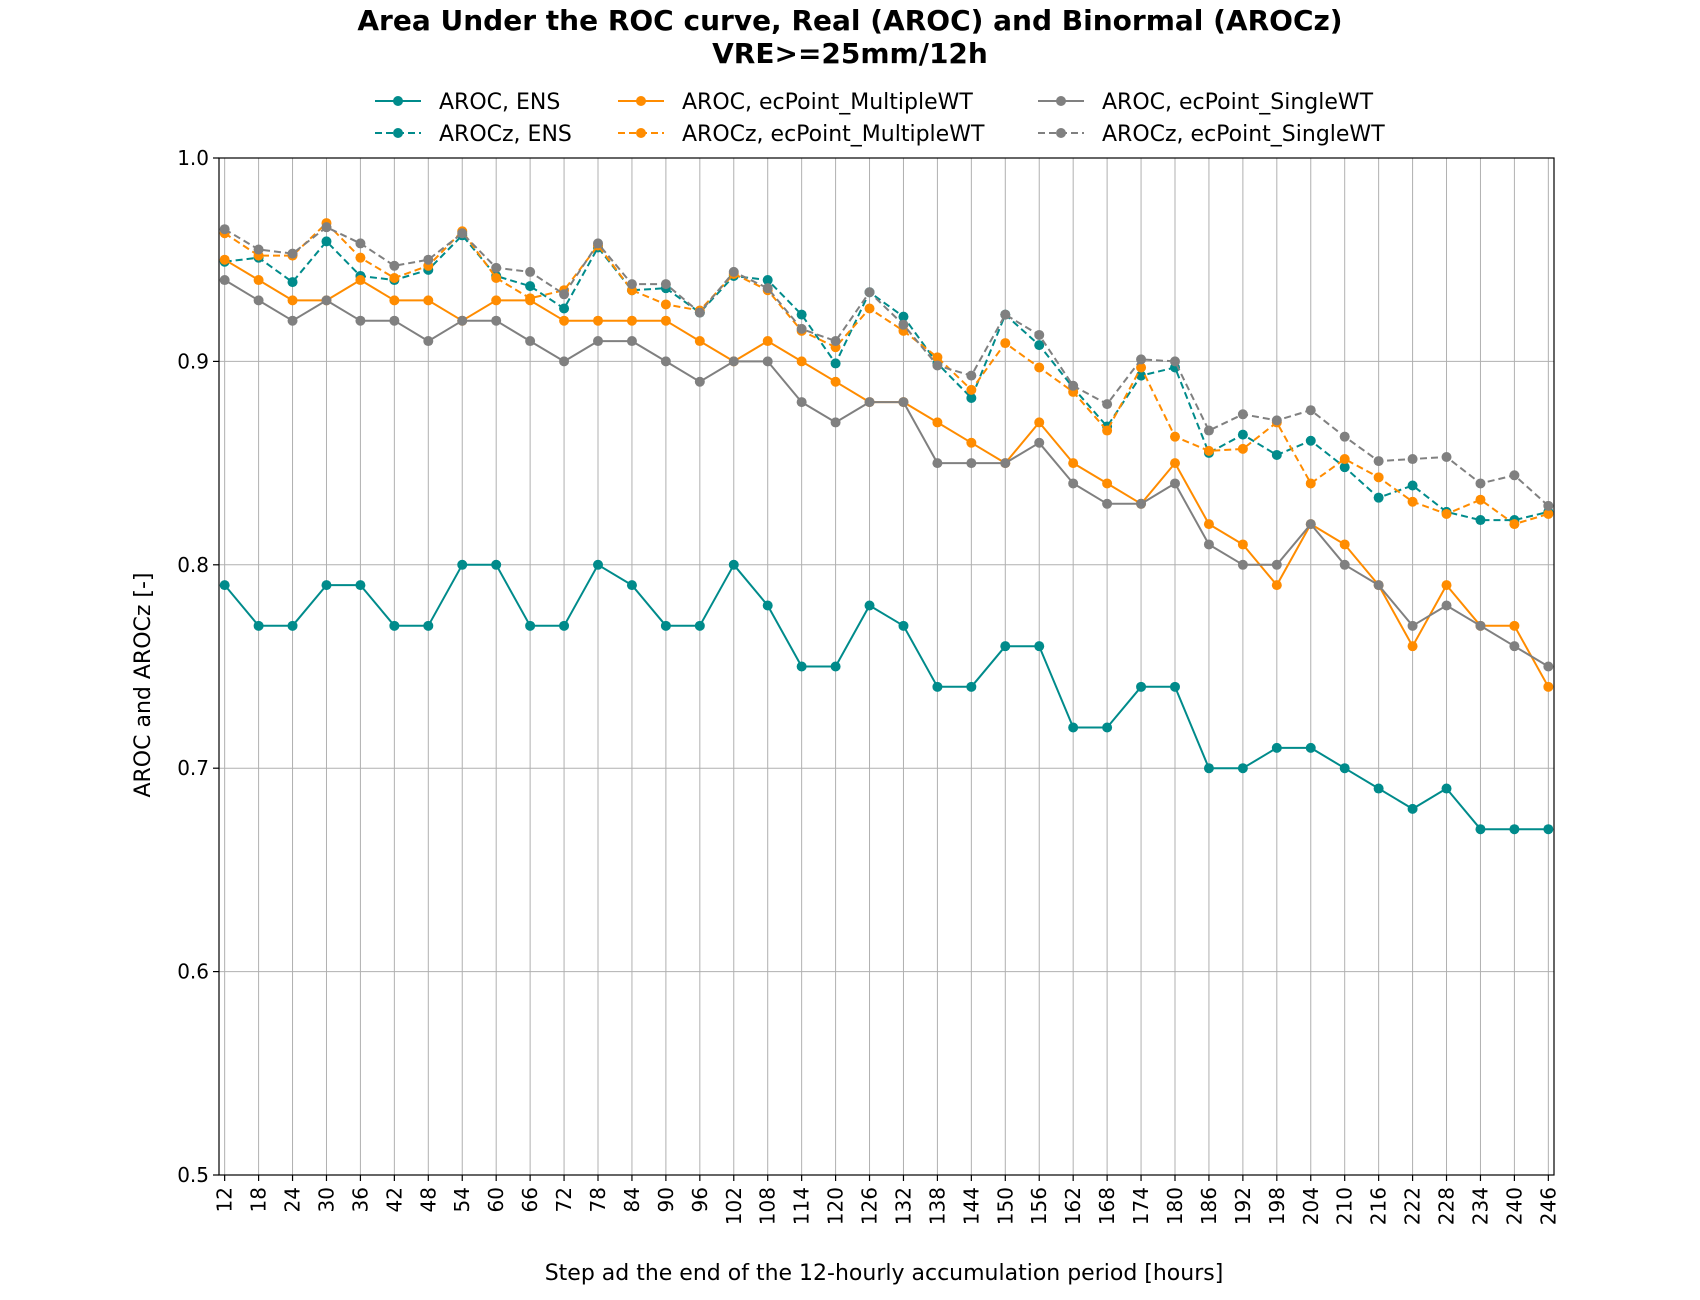 The width and height of the screenshot is (1700, 1300). Describe the element at coordinates (903, 1206) in the screenshot. I see `x-tick-label: 132` at that location.